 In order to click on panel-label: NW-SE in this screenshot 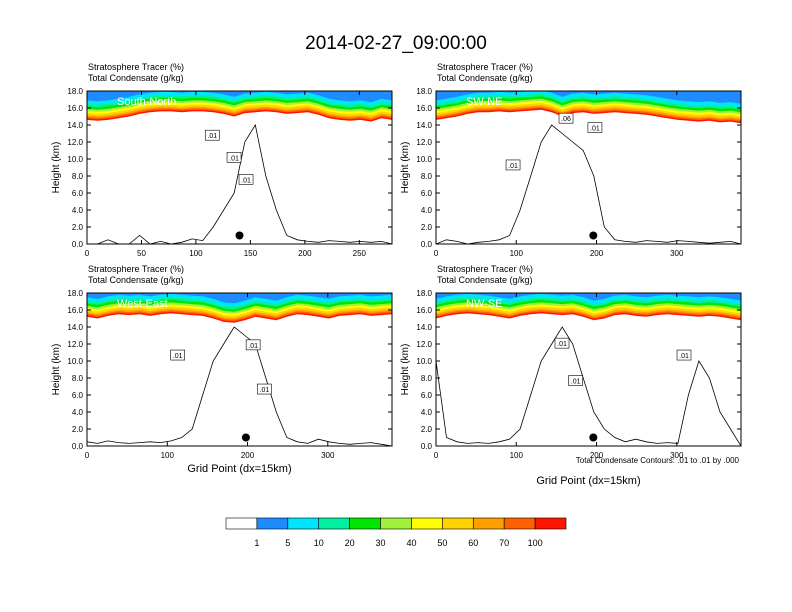, I will do `click(484, 304)`.